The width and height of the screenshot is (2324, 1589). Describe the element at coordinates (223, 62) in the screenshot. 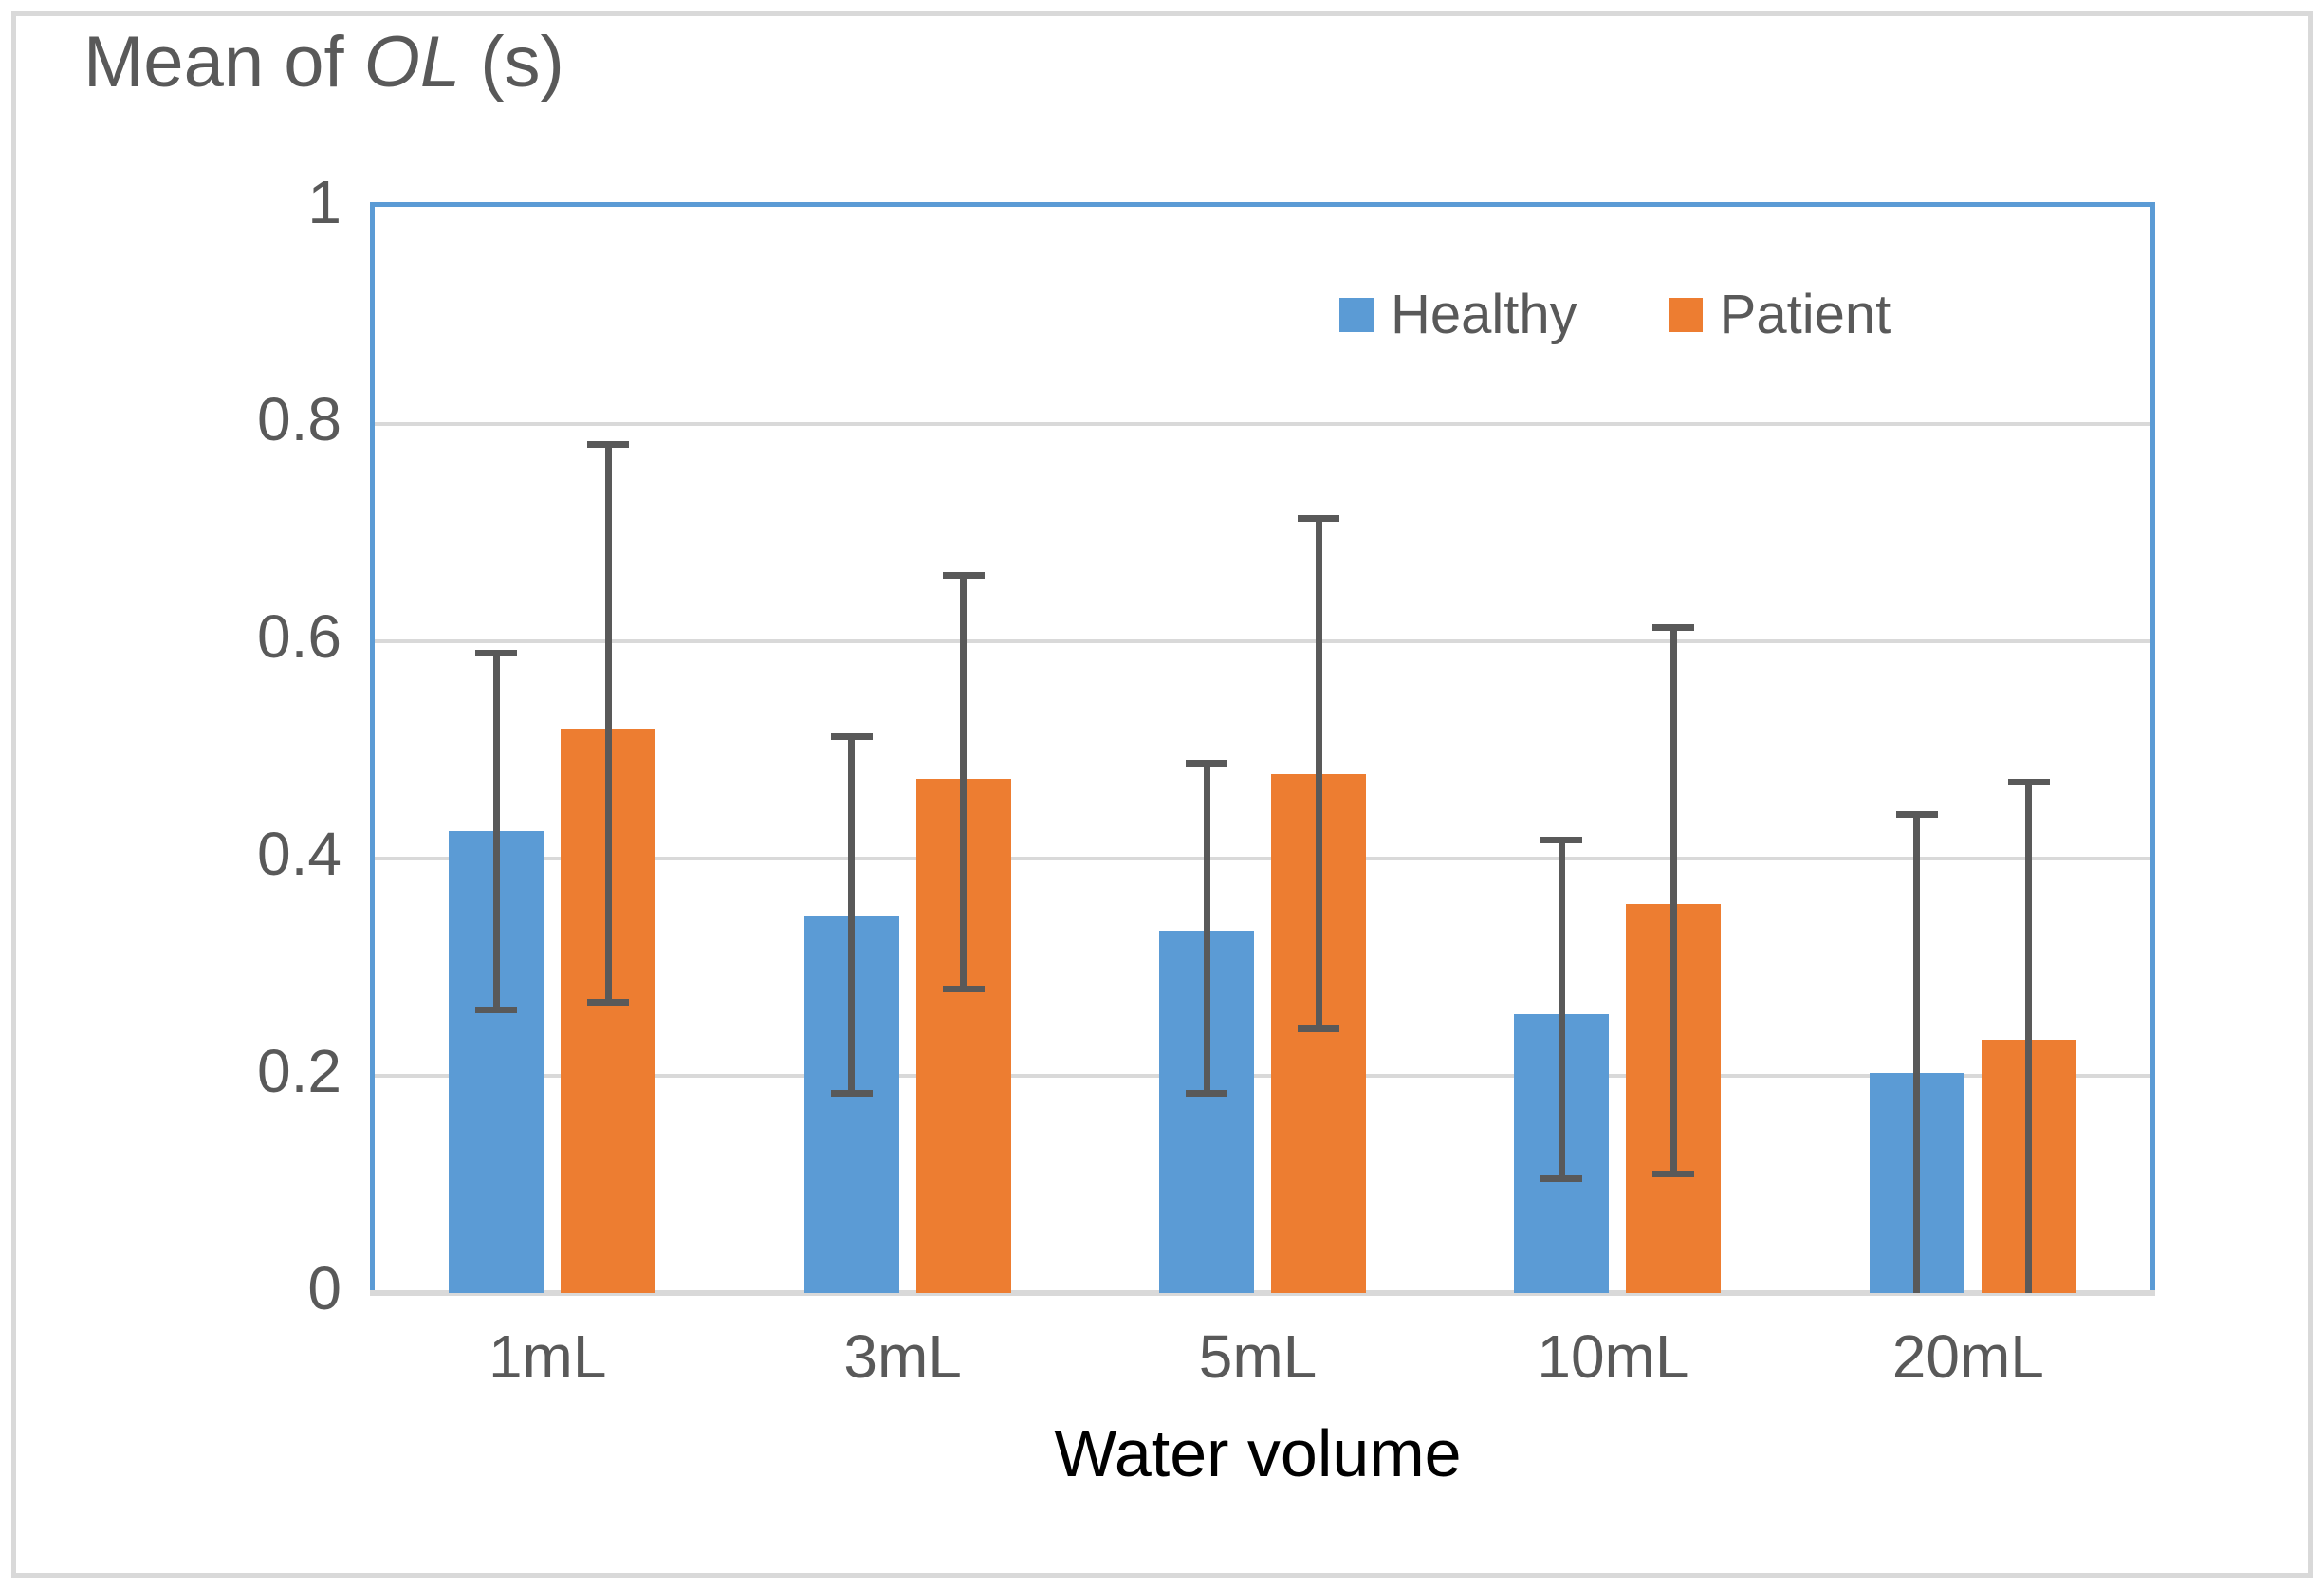

I see `chart-title-prefix: Mean of` at that location.